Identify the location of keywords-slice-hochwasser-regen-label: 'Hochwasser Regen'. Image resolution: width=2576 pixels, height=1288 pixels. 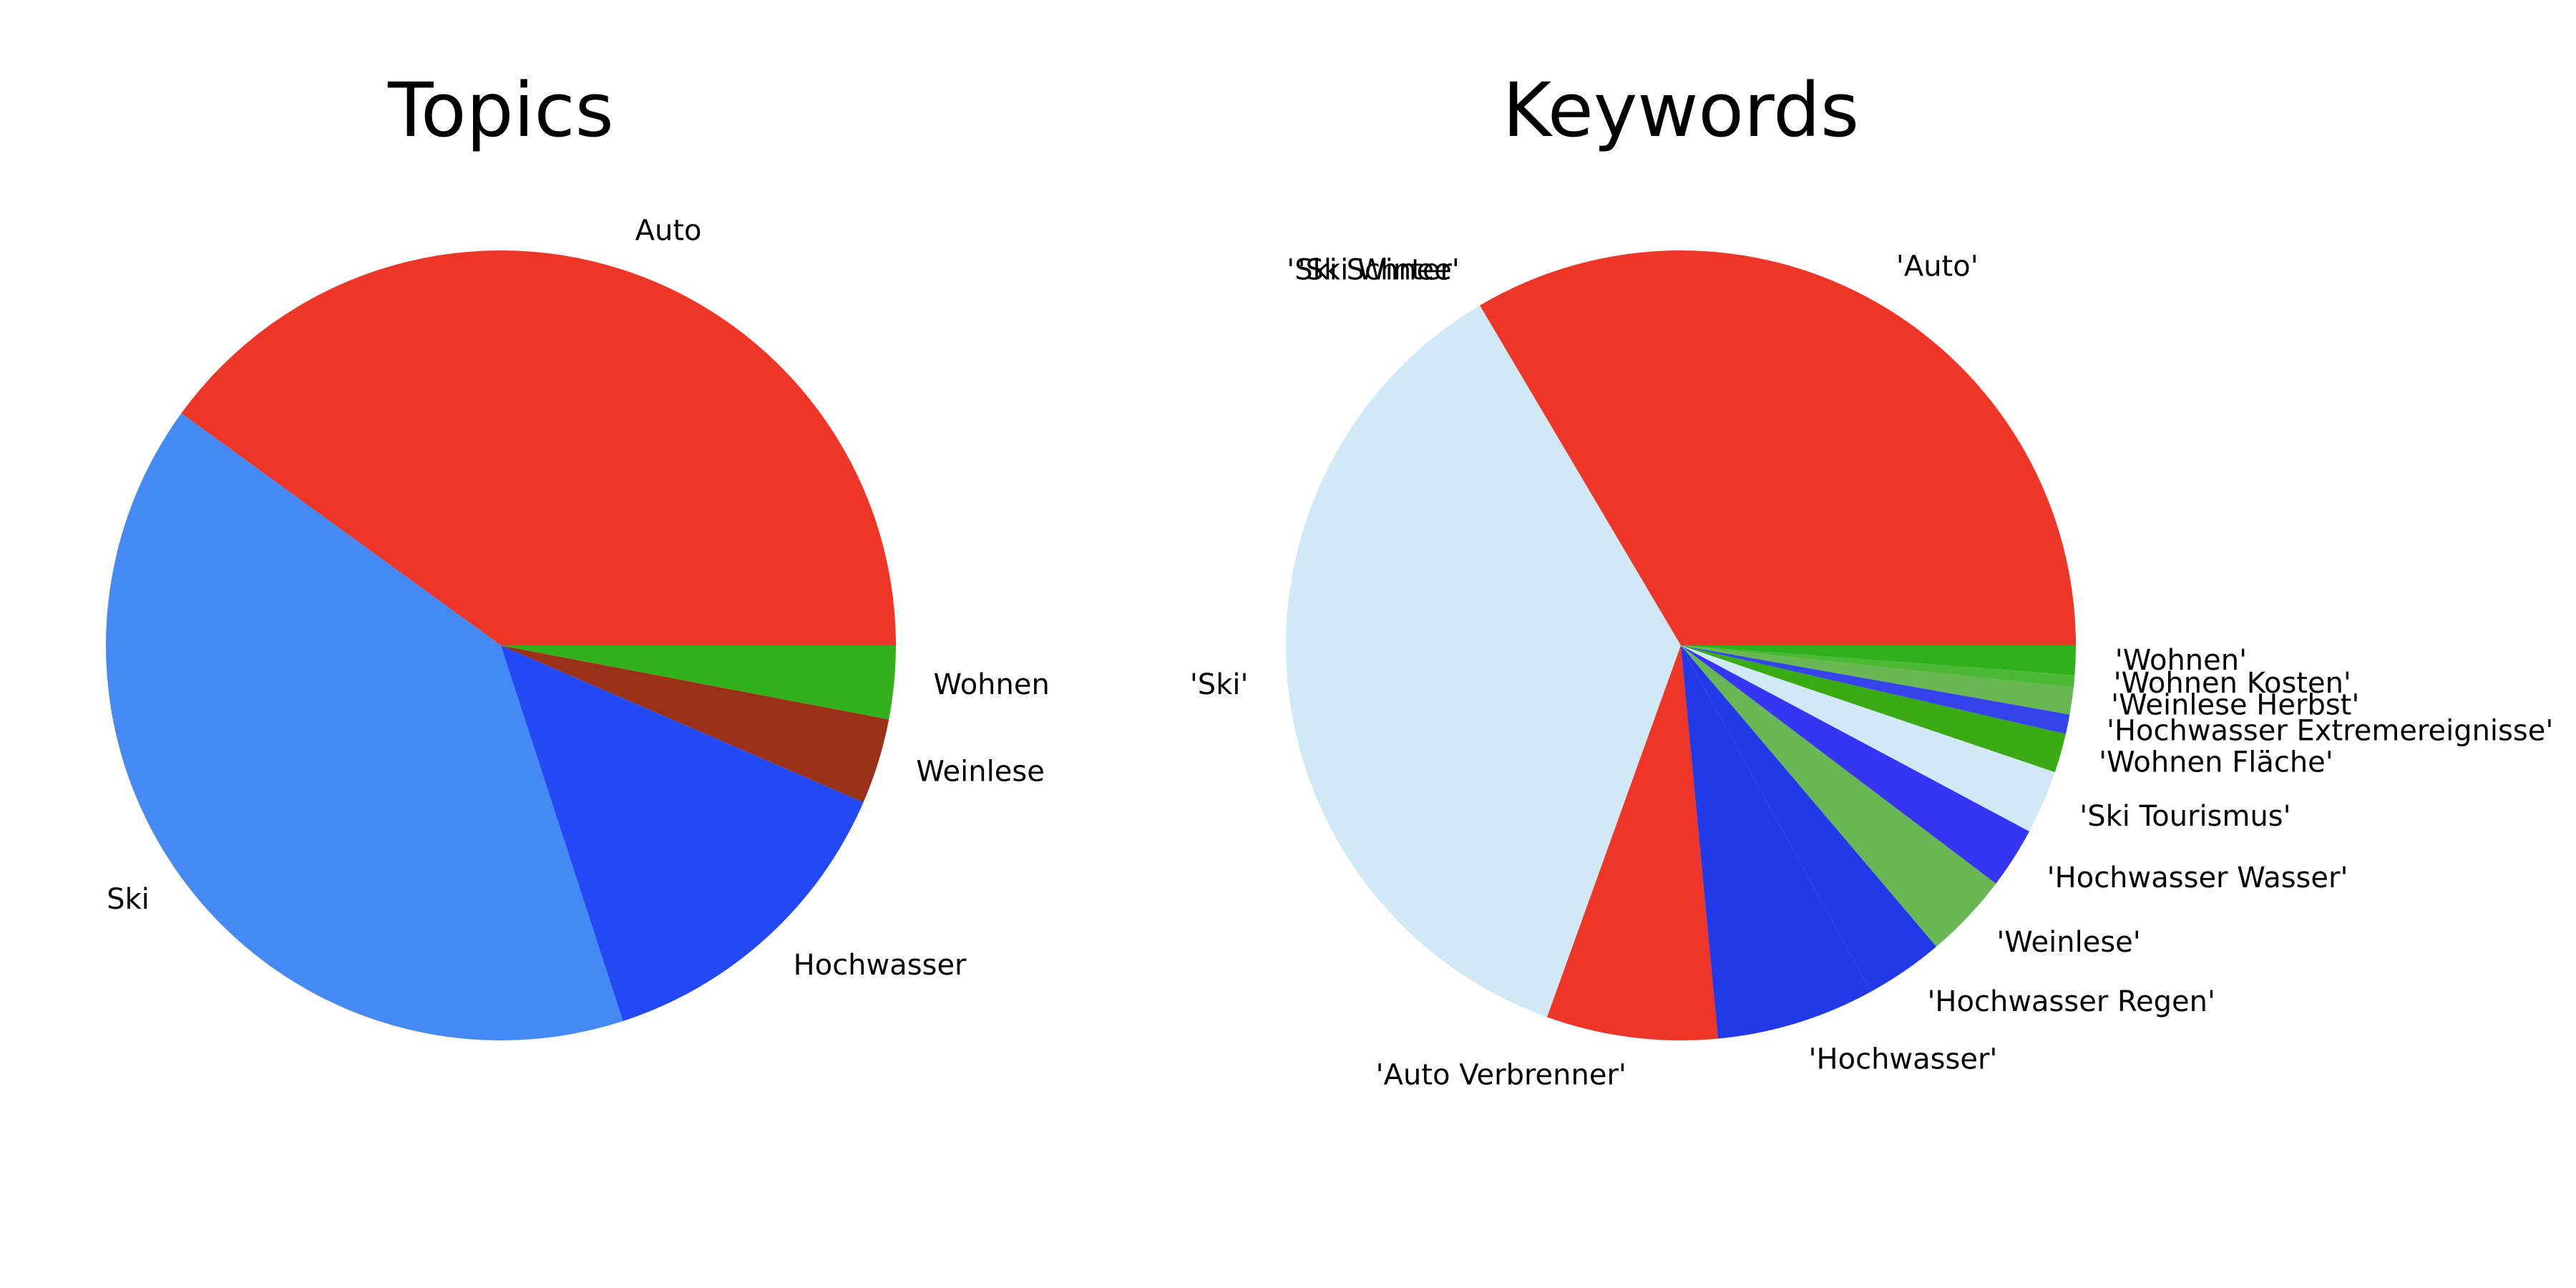
(2071, 1001).